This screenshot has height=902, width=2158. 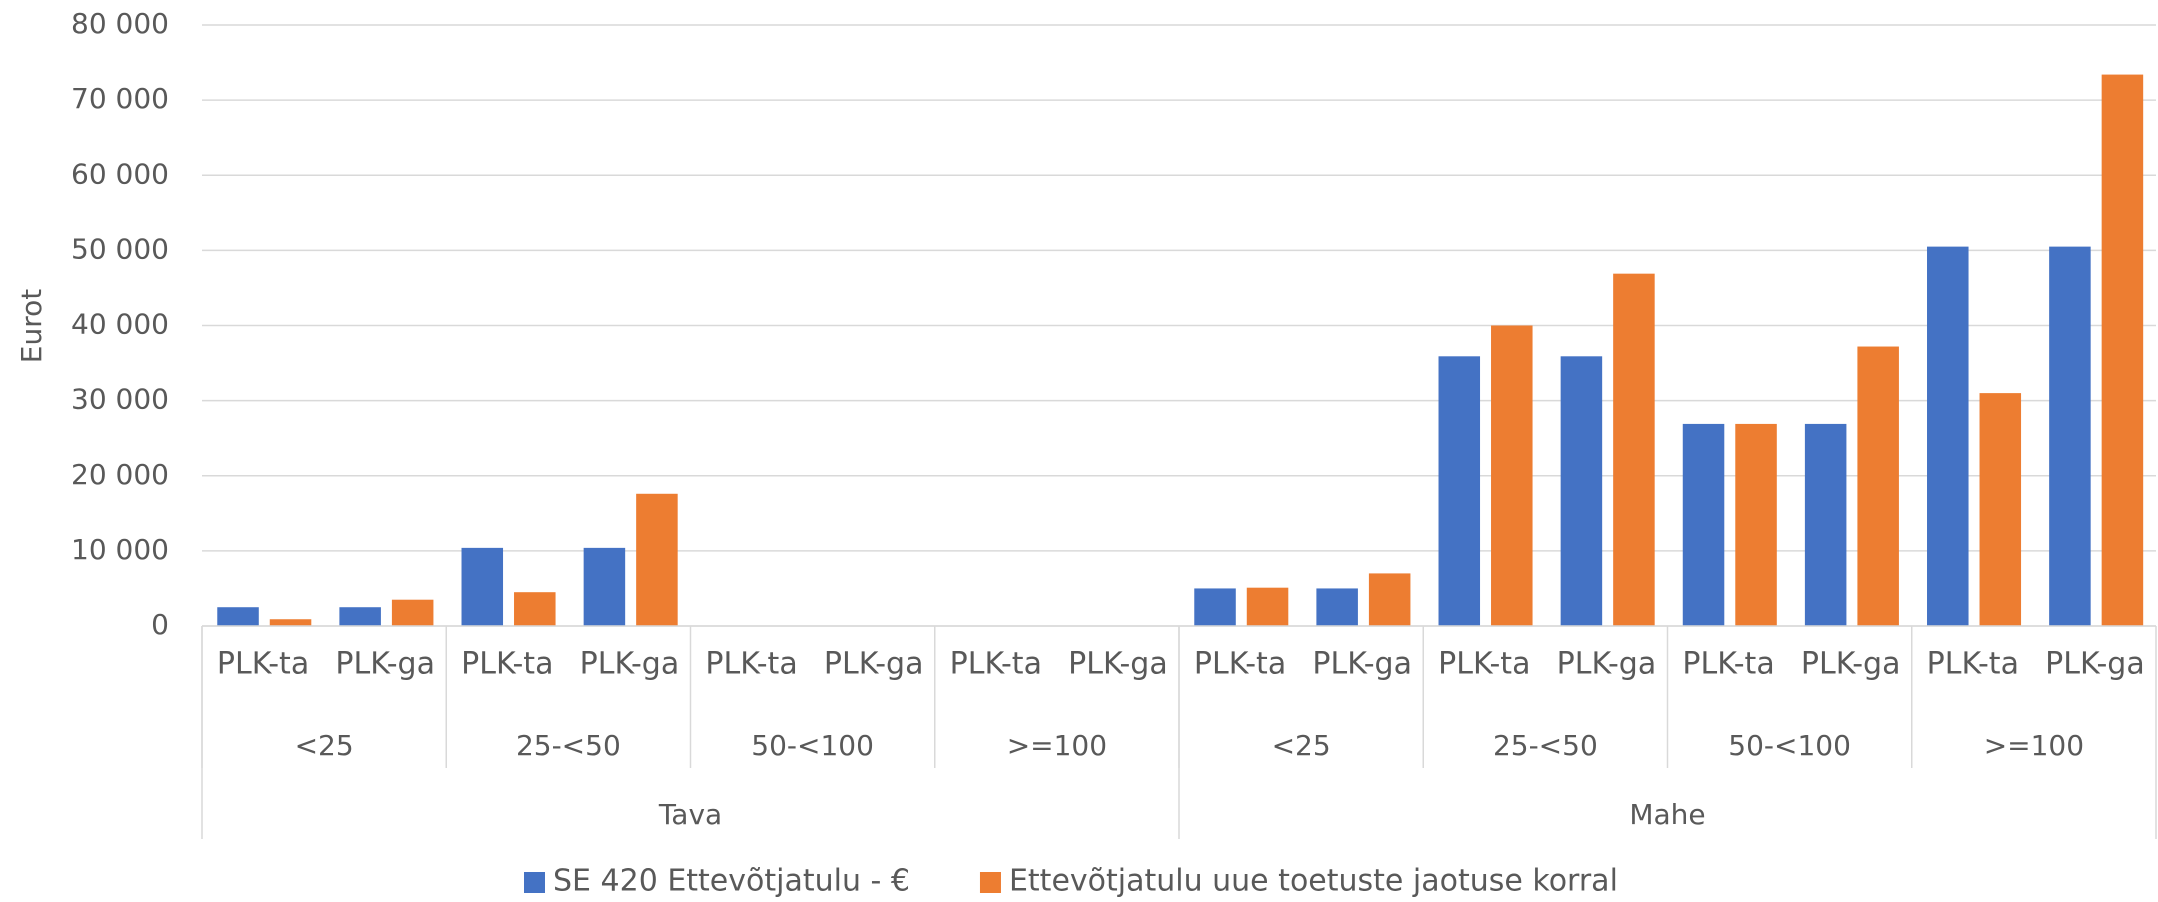 I want to click on y-tick-label: 40 000, so click(x=120, y=324).